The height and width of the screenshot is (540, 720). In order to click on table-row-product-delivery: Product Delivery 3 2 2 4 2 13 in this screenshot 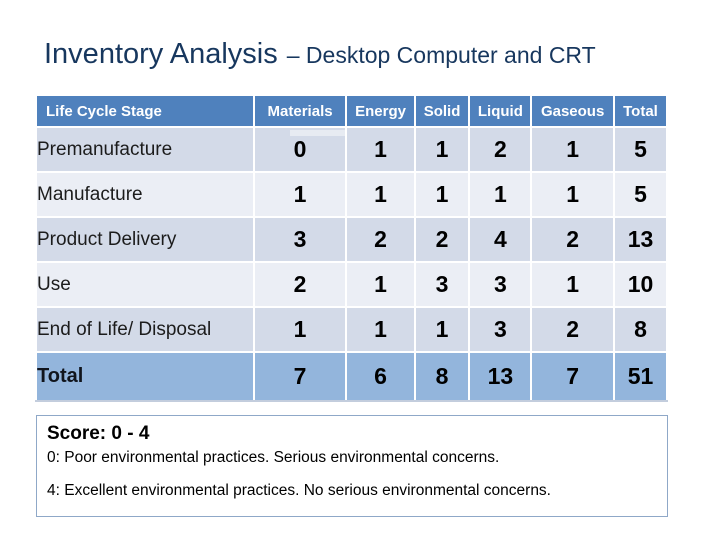, I will do `click(352, 239)`.